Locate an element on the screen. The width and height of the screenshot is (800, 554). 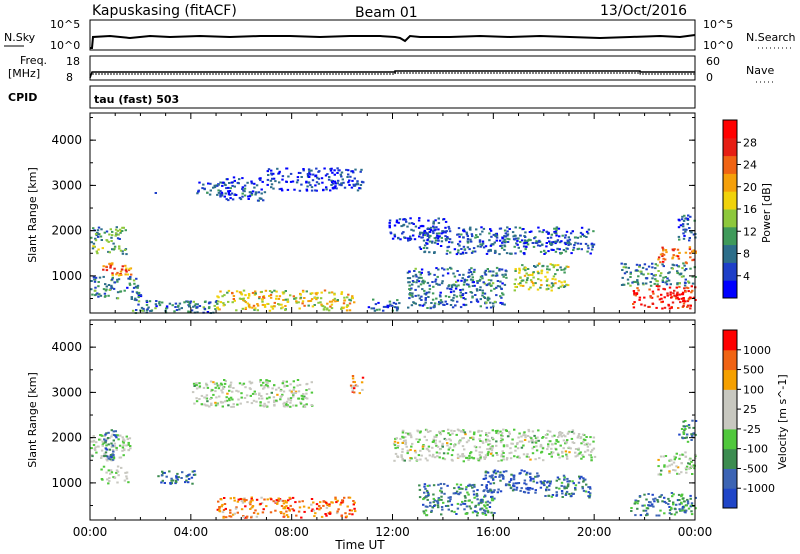
beam-title: Beam 01 is located at coordinates (386, 13).